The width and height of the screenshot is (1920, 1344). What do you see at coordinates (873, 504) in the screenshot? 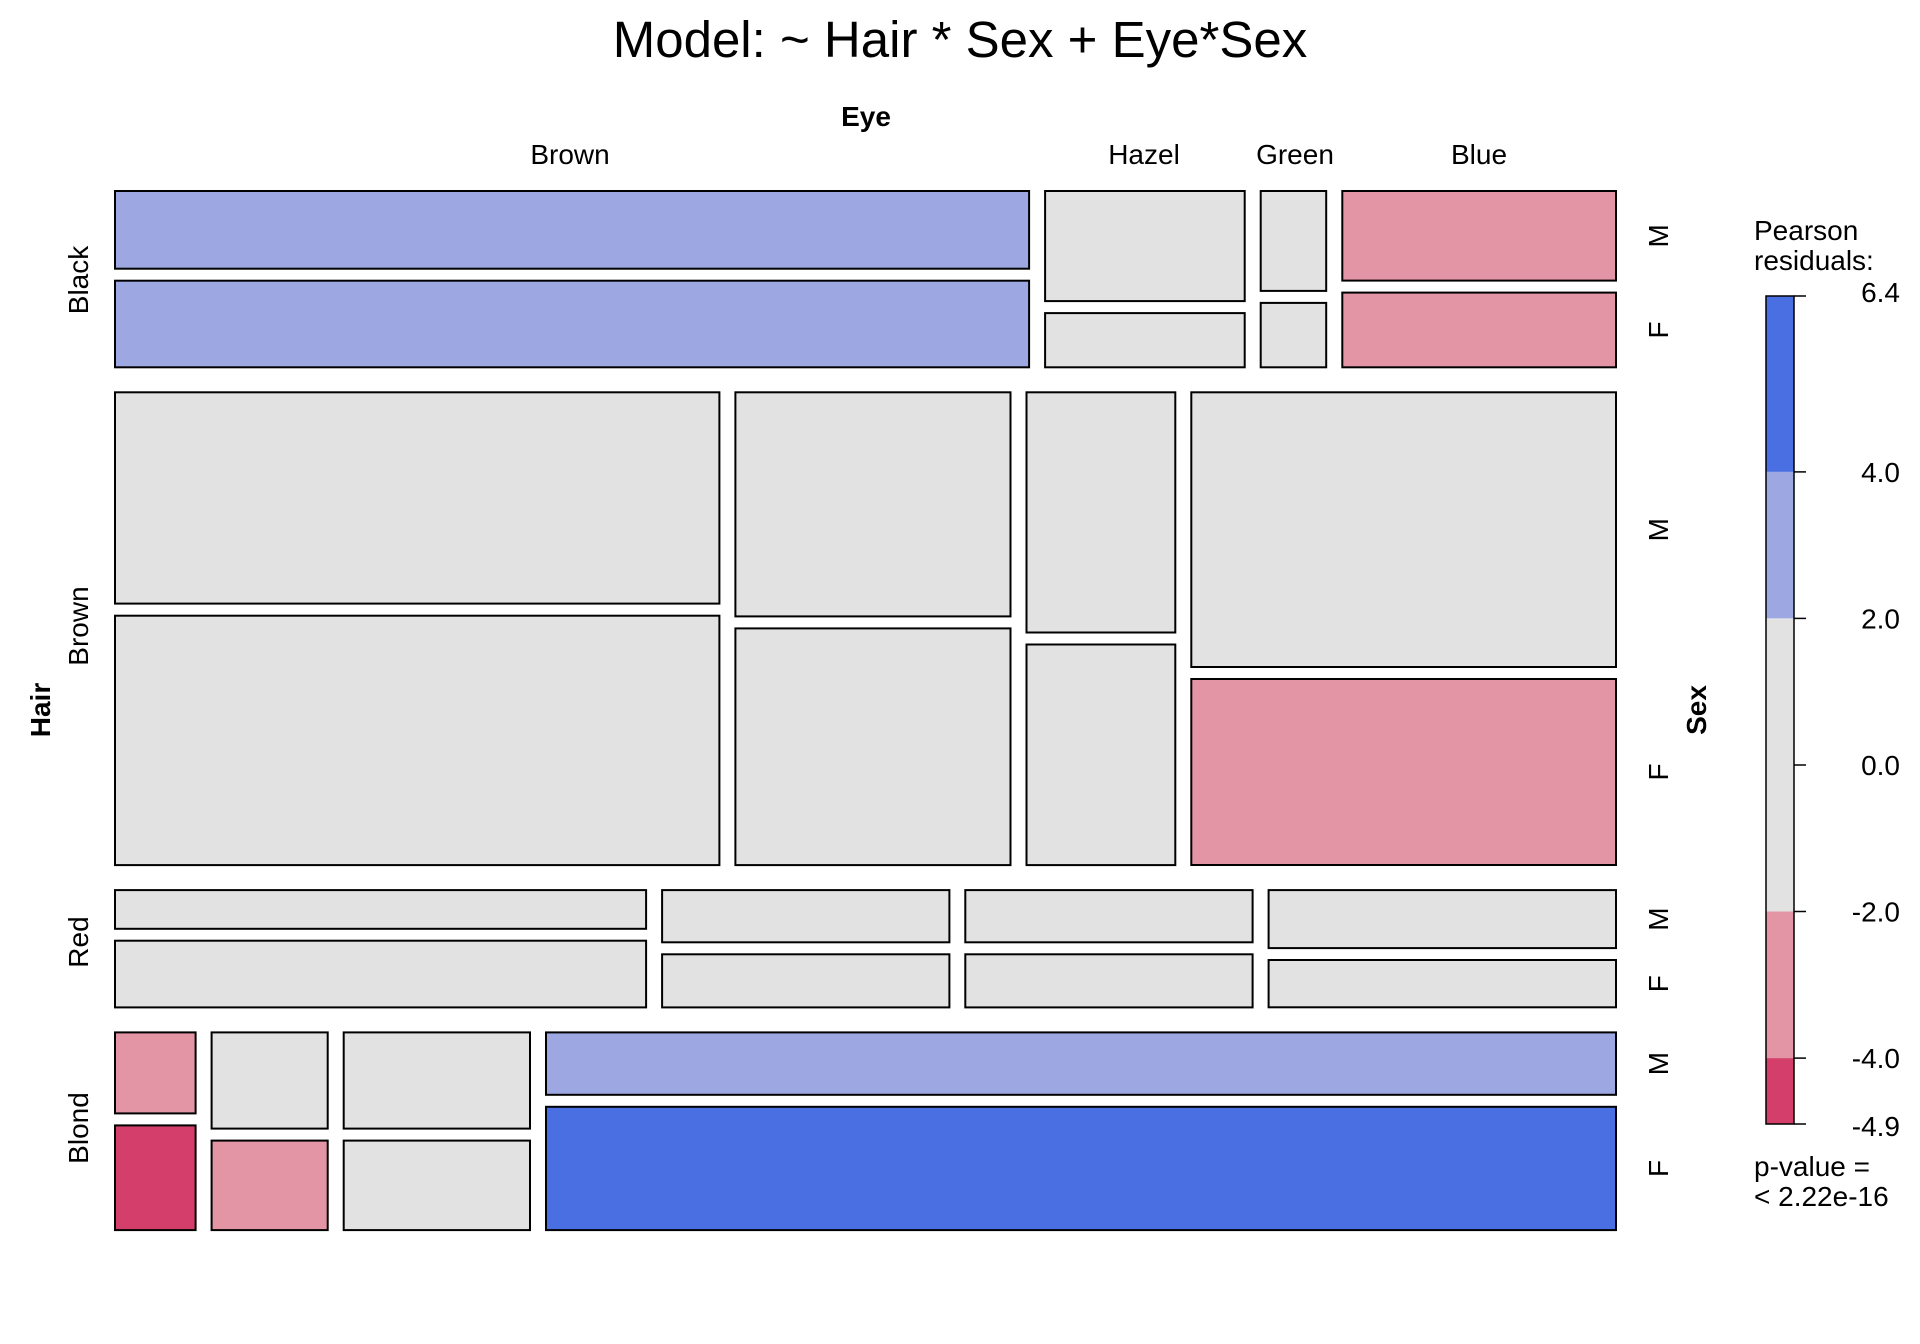
I see `tile-brown-hazel-m` at bounding box center [873, 504].